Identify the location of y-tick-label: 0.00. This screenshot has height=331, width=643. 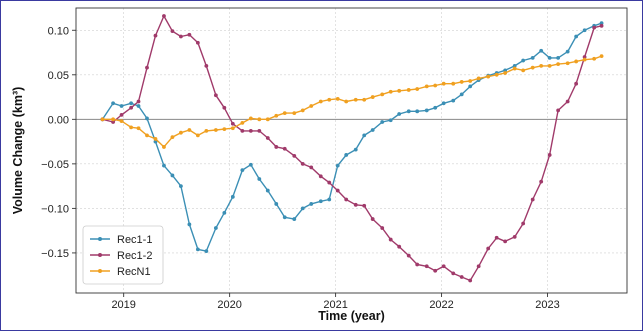
(58, 120).